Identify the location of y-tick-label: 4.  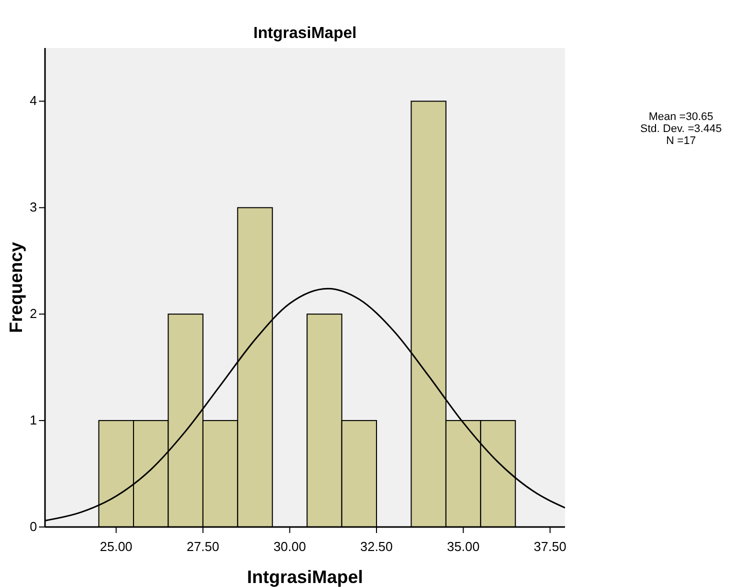
(33, 100).